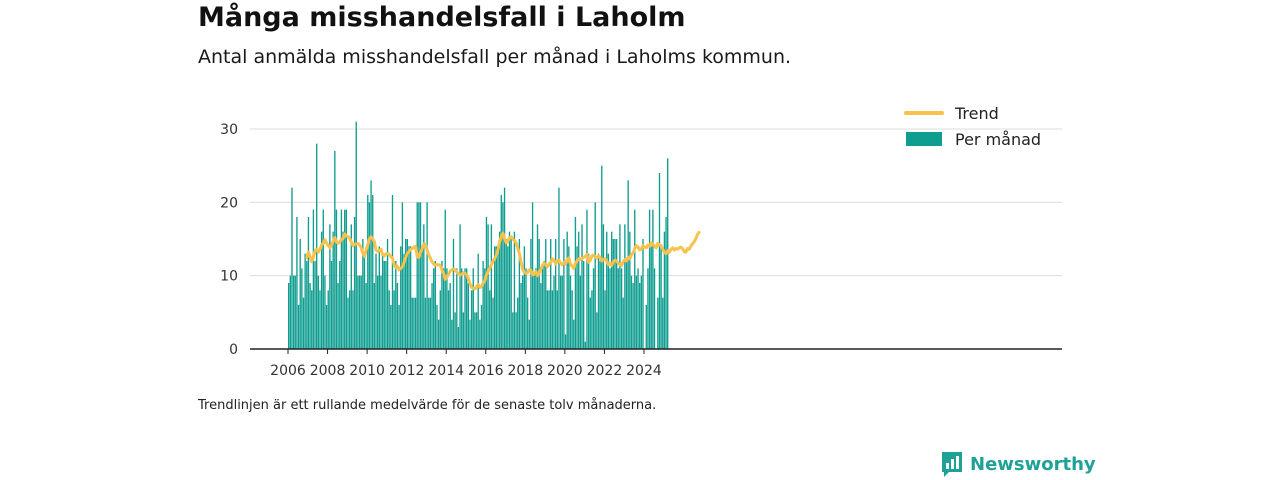 The image size is (1280, 480). Describe the element at coordinates (503, 260) in the screenshot. I see `trend-line` at that location.